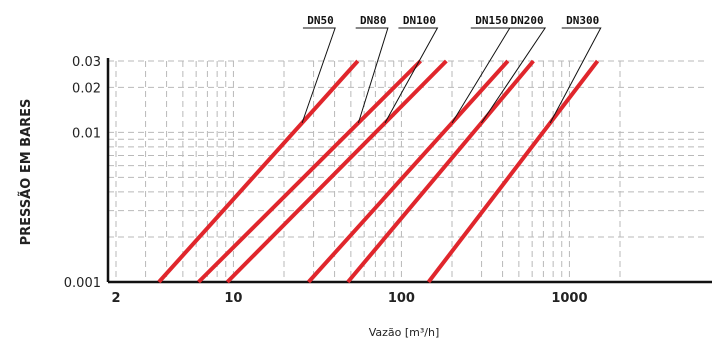  What do you see at coordinates (419, 20) in the screenshot?
I see `series-label-dn100: DN100` at bounding box center [419, 20].